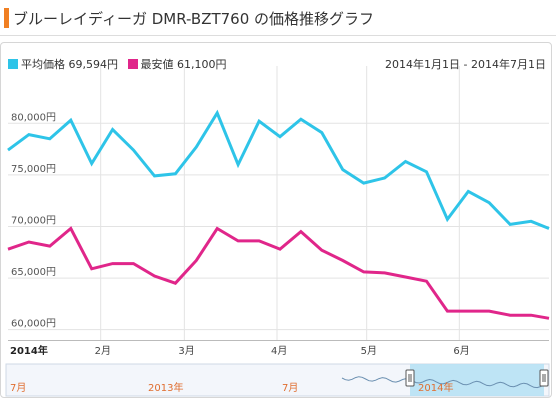 The height and width of the screenshot is (400, 556). I want to click on navigator-handle-right-body, so click(544, 378).